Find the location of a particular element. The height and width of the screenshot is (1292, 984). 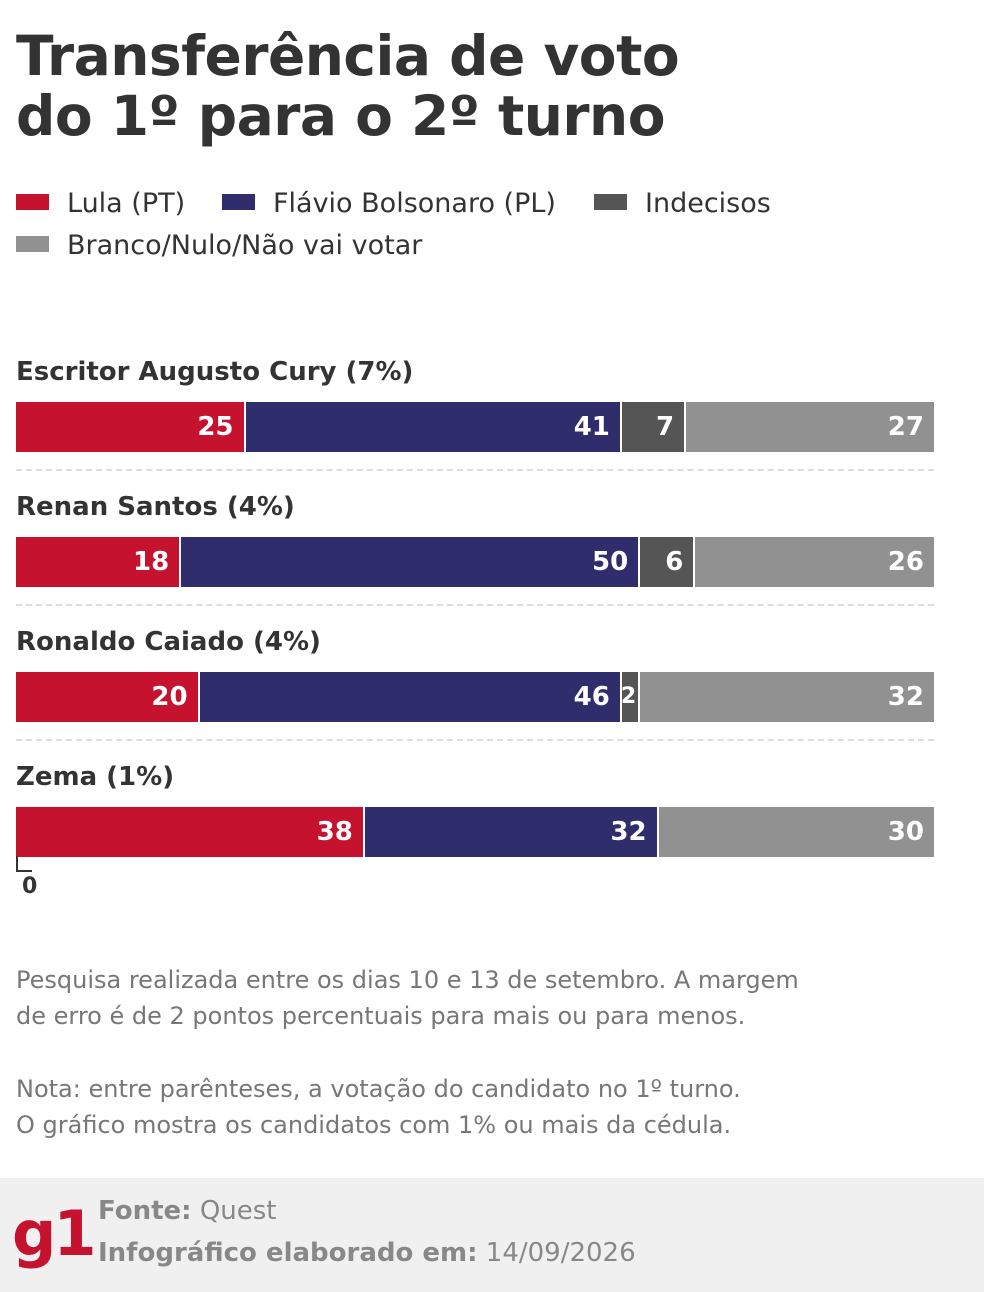

bar-segment-cury-flavio: 41 is located at coordinates (433, 427).